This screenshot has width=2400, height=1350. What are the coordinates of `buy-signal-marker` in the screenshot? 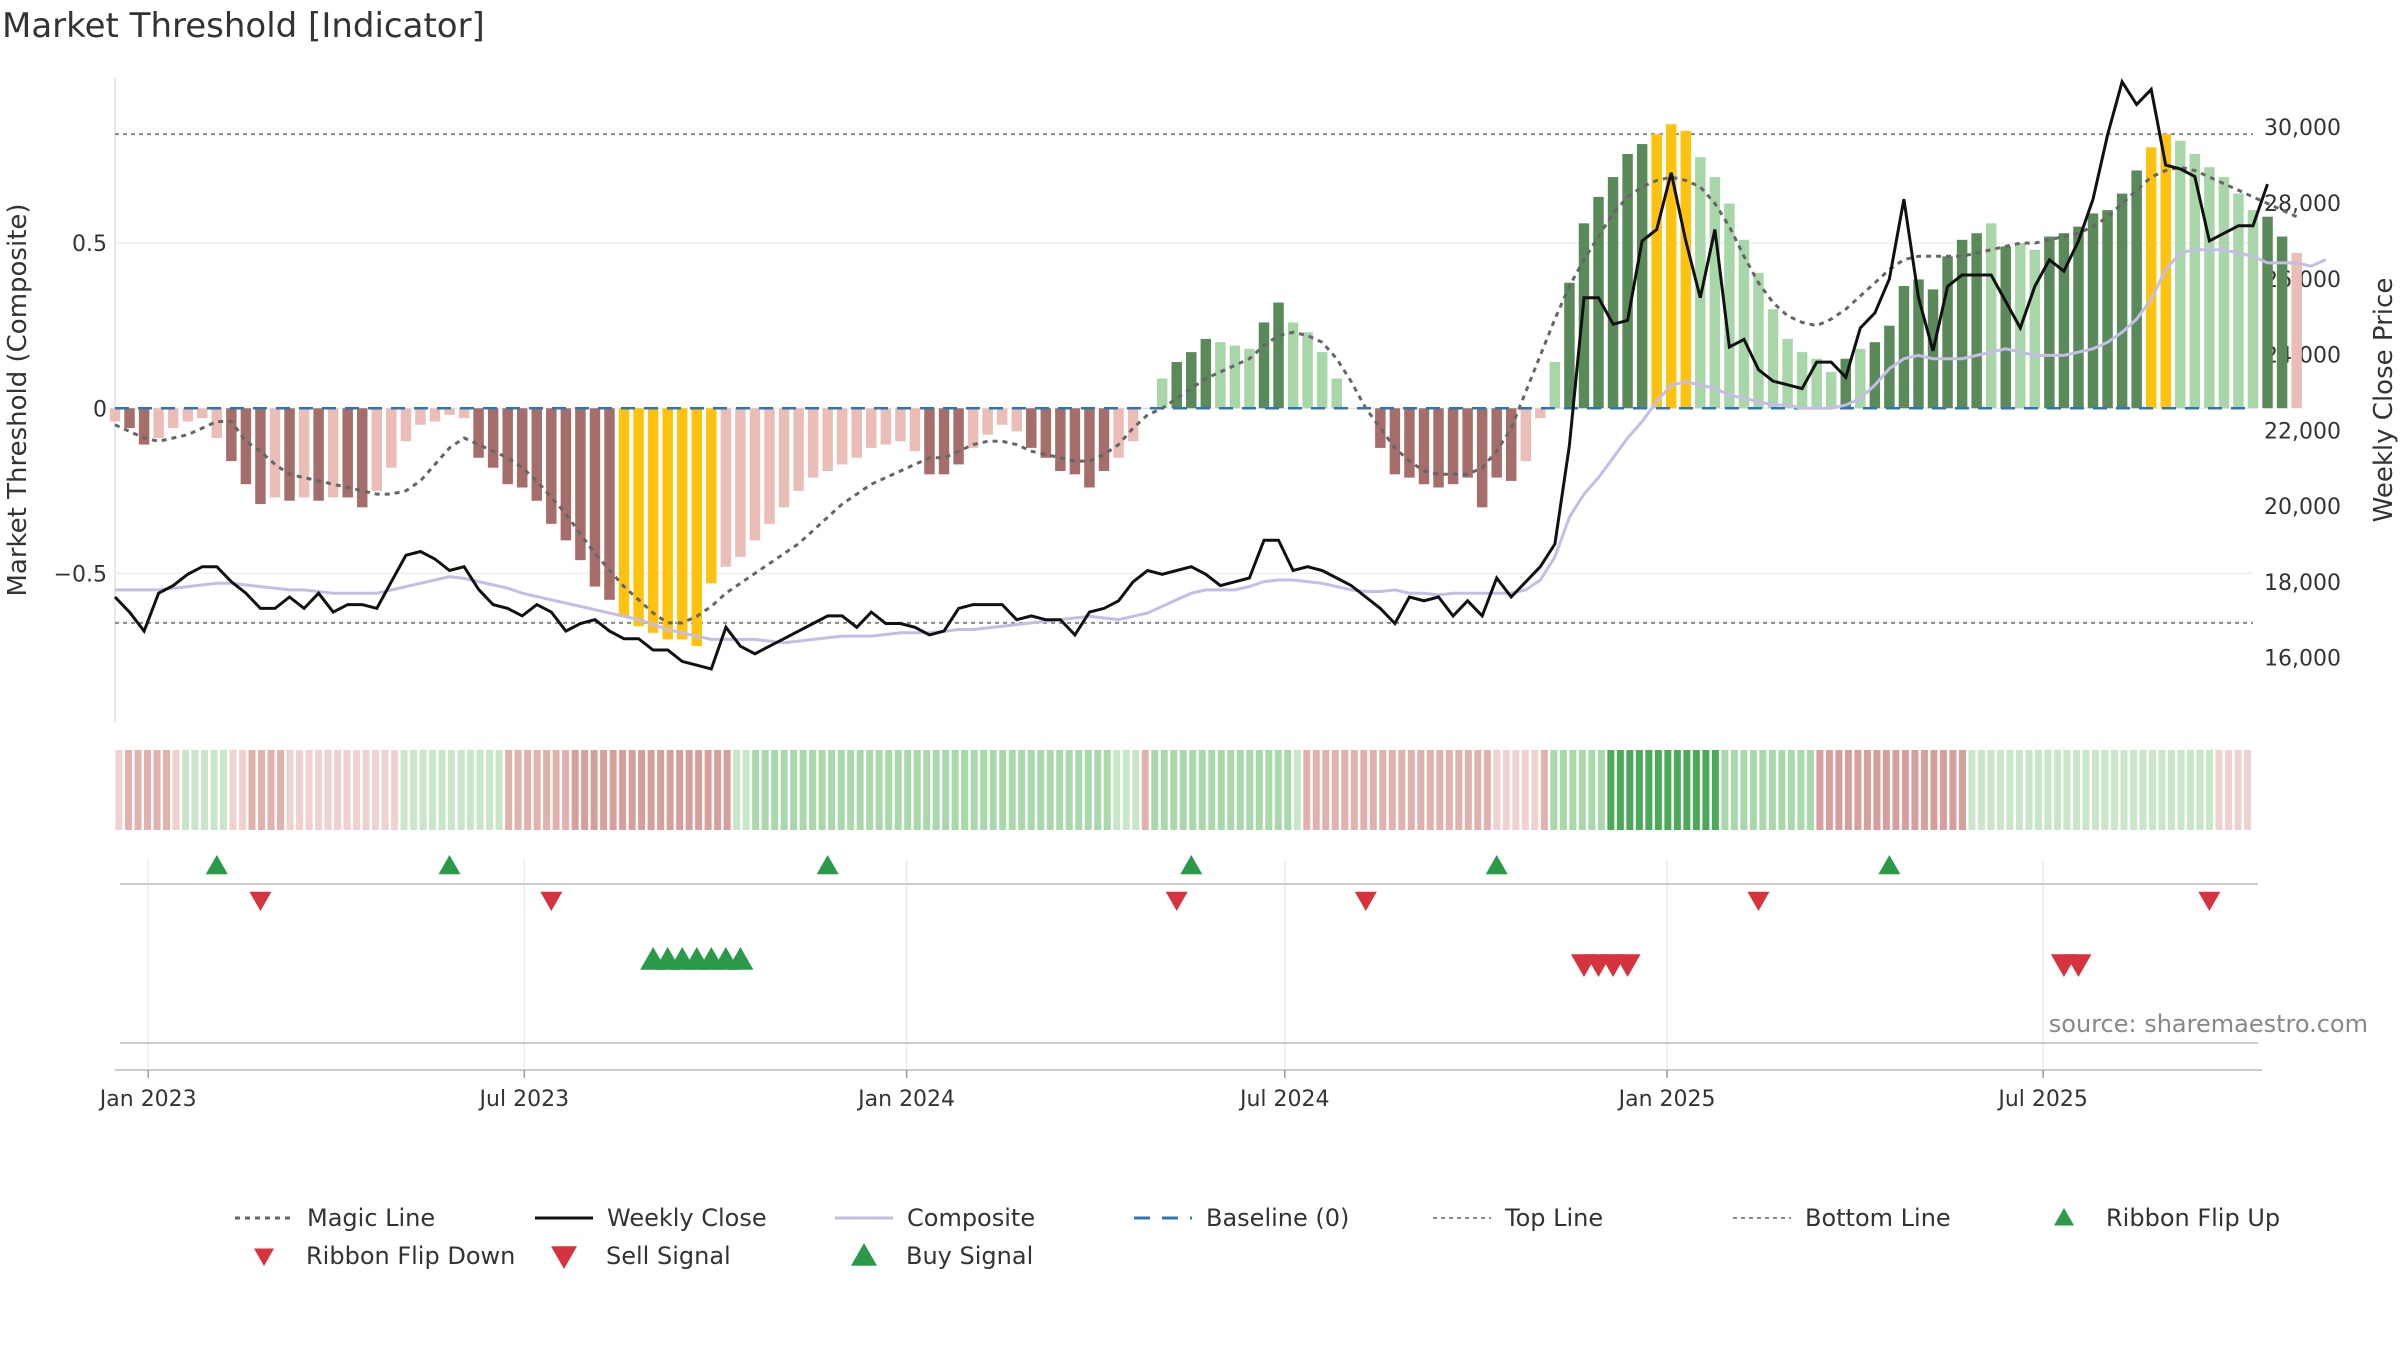 It's located at (740, 958).